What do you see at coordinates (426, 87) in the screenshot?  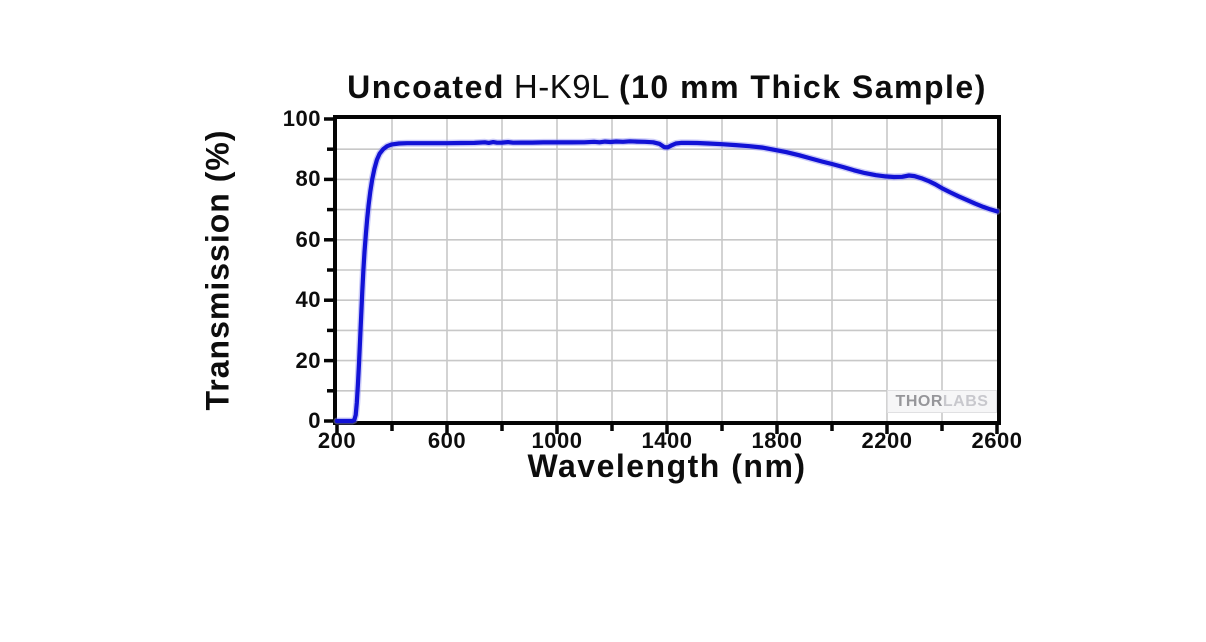 I see `title-uncoated: Uncoated` at bounding box center [426, 87].